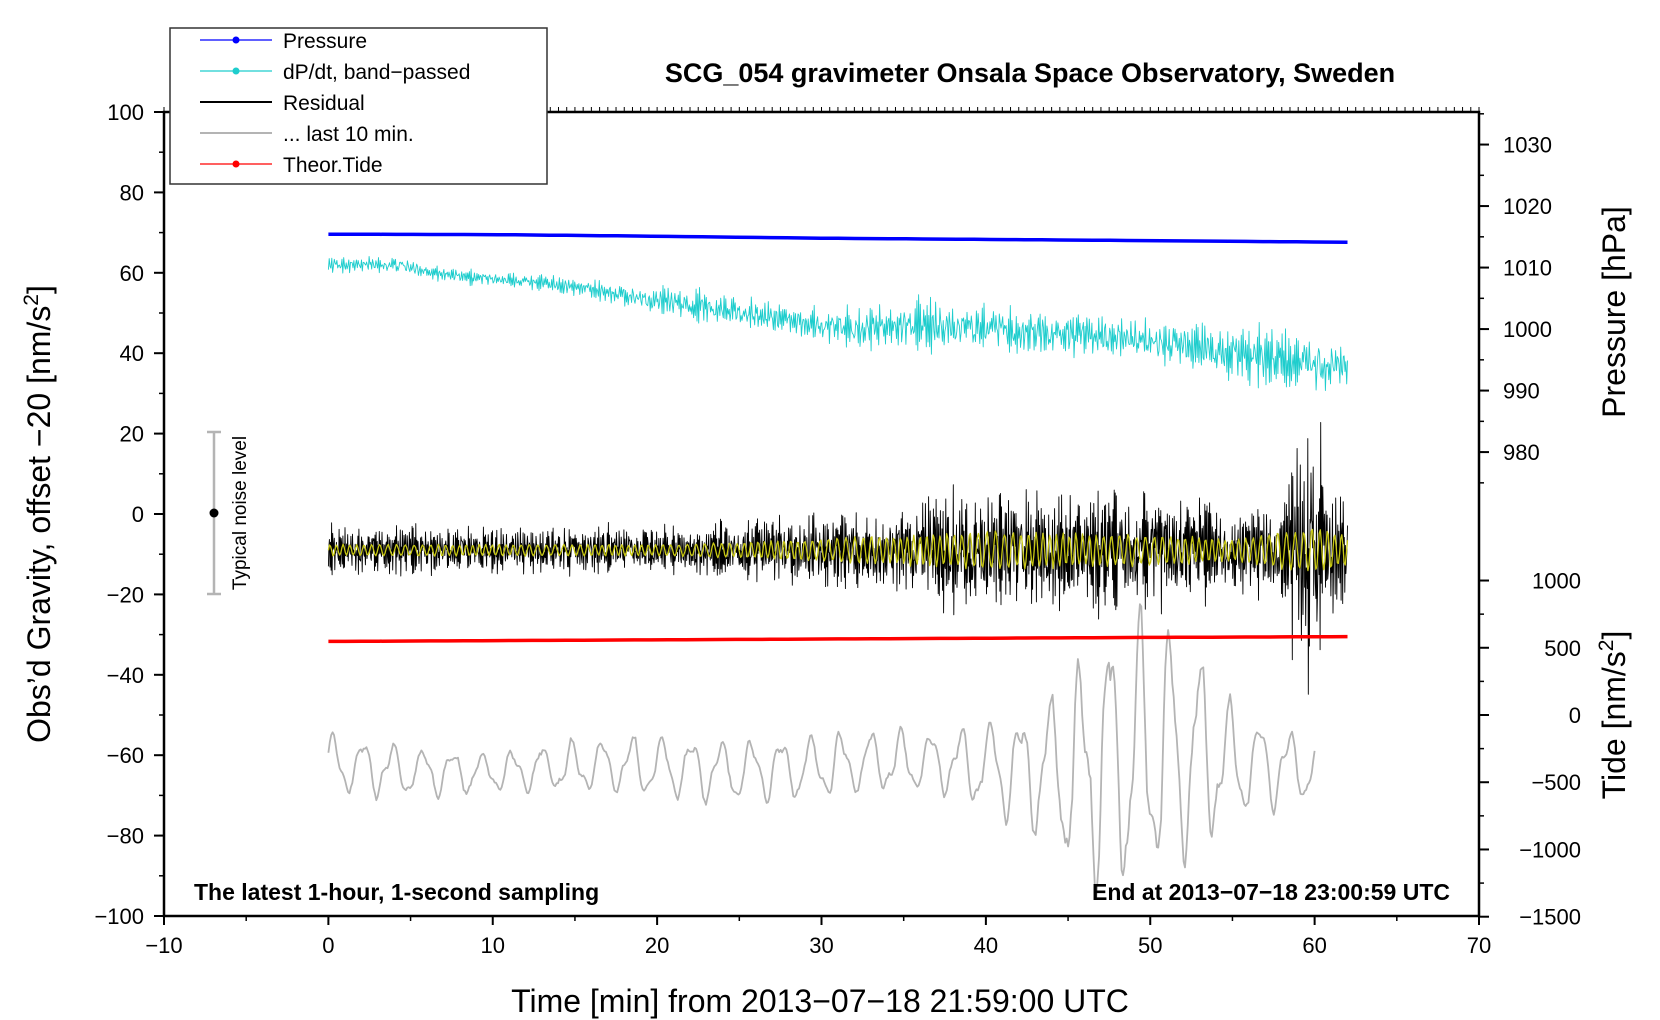  I want to click on y-axis-label: Obs’d Gravity, offset −20 [nm/s2], so click(38, 514).